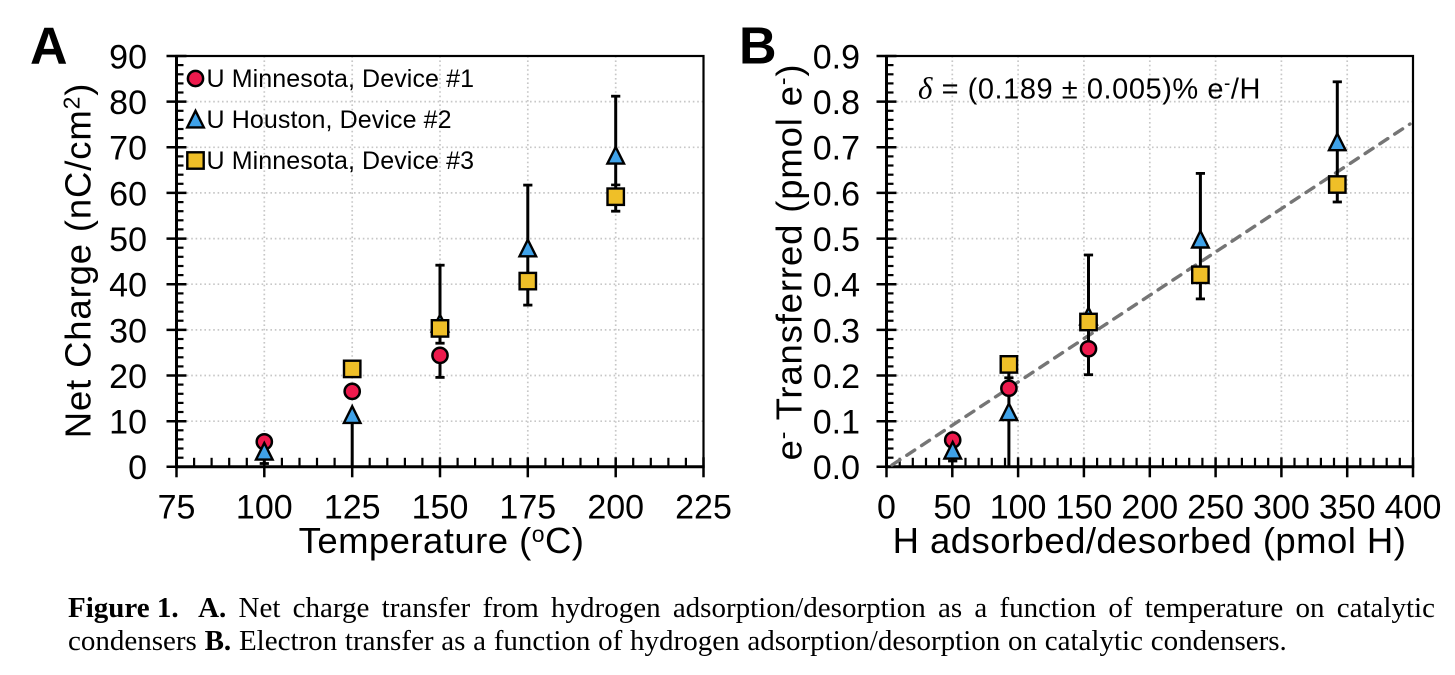 The width and height of the screenshot is (1455, 675). Describe the element at coordinates (836, 331) in the screenshot. I see `svg-text: 0.3` at that location.